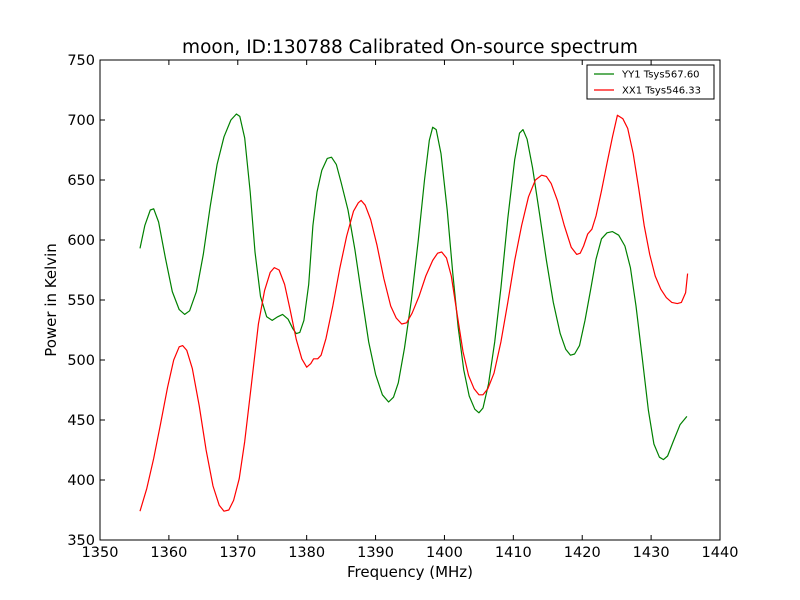 Image resolution: width=800 pixels, height=600 pixels. Describe the element at coordinates (237, 553) in the screenshot. I see `x-tick-label: 1370` at that location.